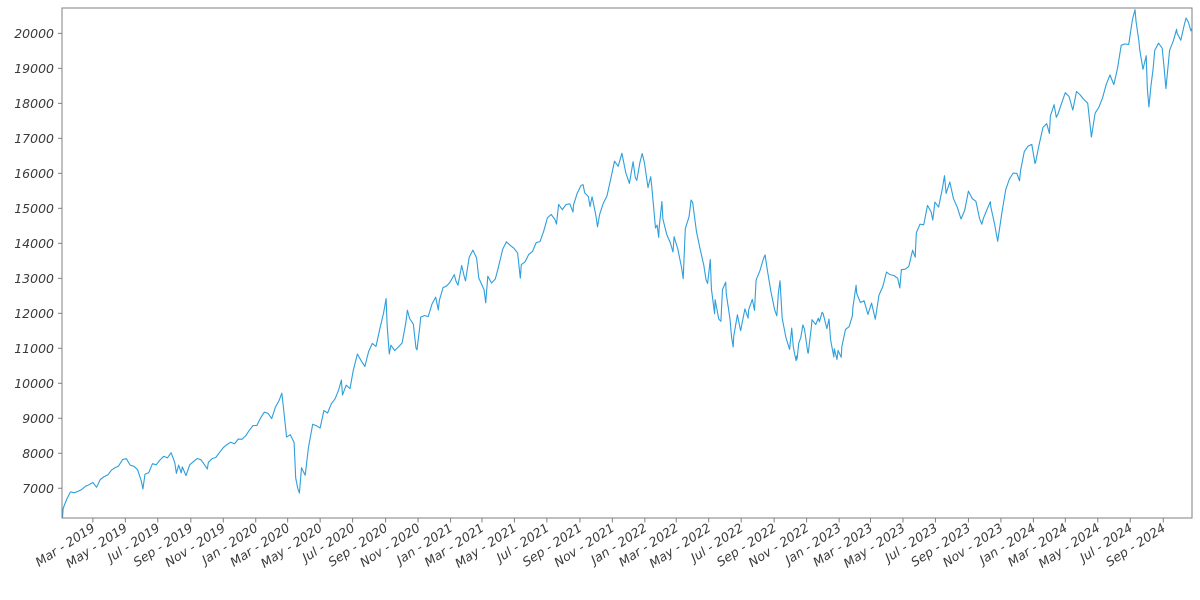 This screenshot has height=600, width=1200. What do you see at coordinates (34, 138) in the screenshot?
I see `y-tick-label: 17000` at bounding box center [34, 138].